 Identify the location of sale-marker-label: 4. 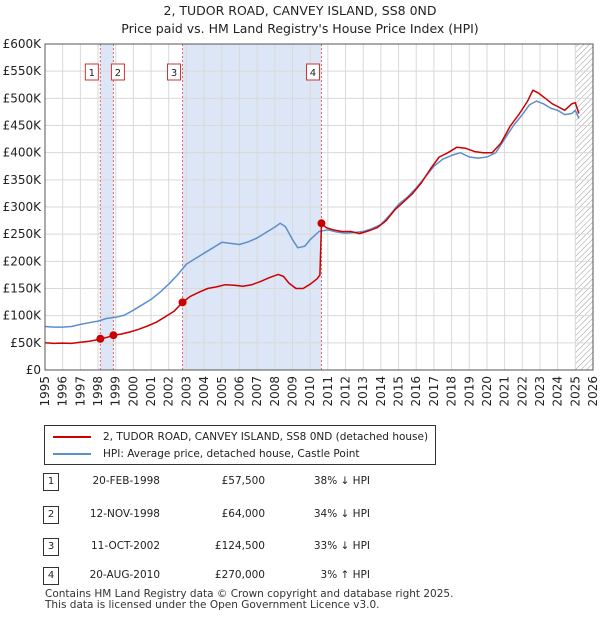
(313, 73).